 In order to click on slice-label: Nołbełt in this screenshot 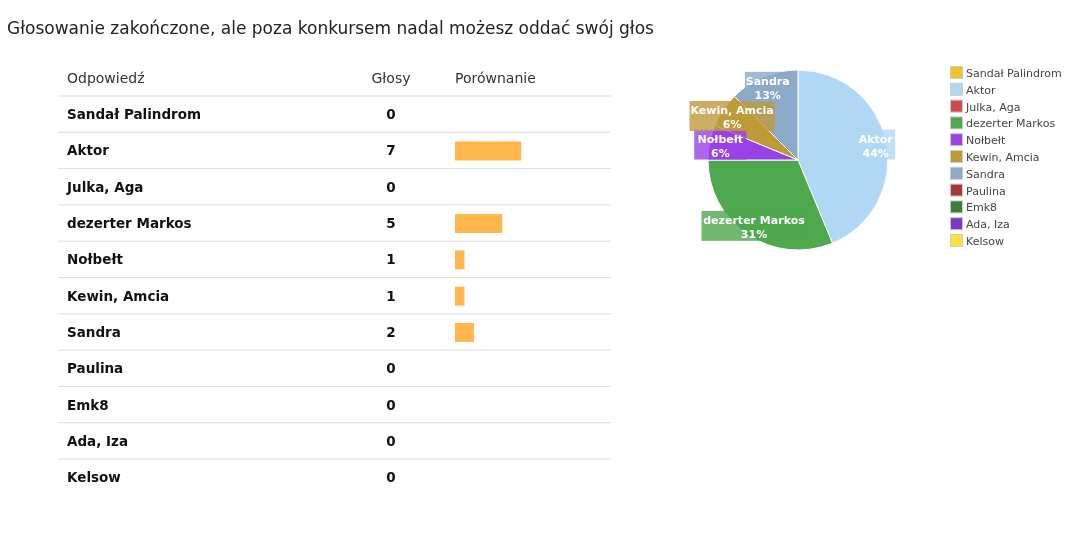, I will do `click(720, 139)`.